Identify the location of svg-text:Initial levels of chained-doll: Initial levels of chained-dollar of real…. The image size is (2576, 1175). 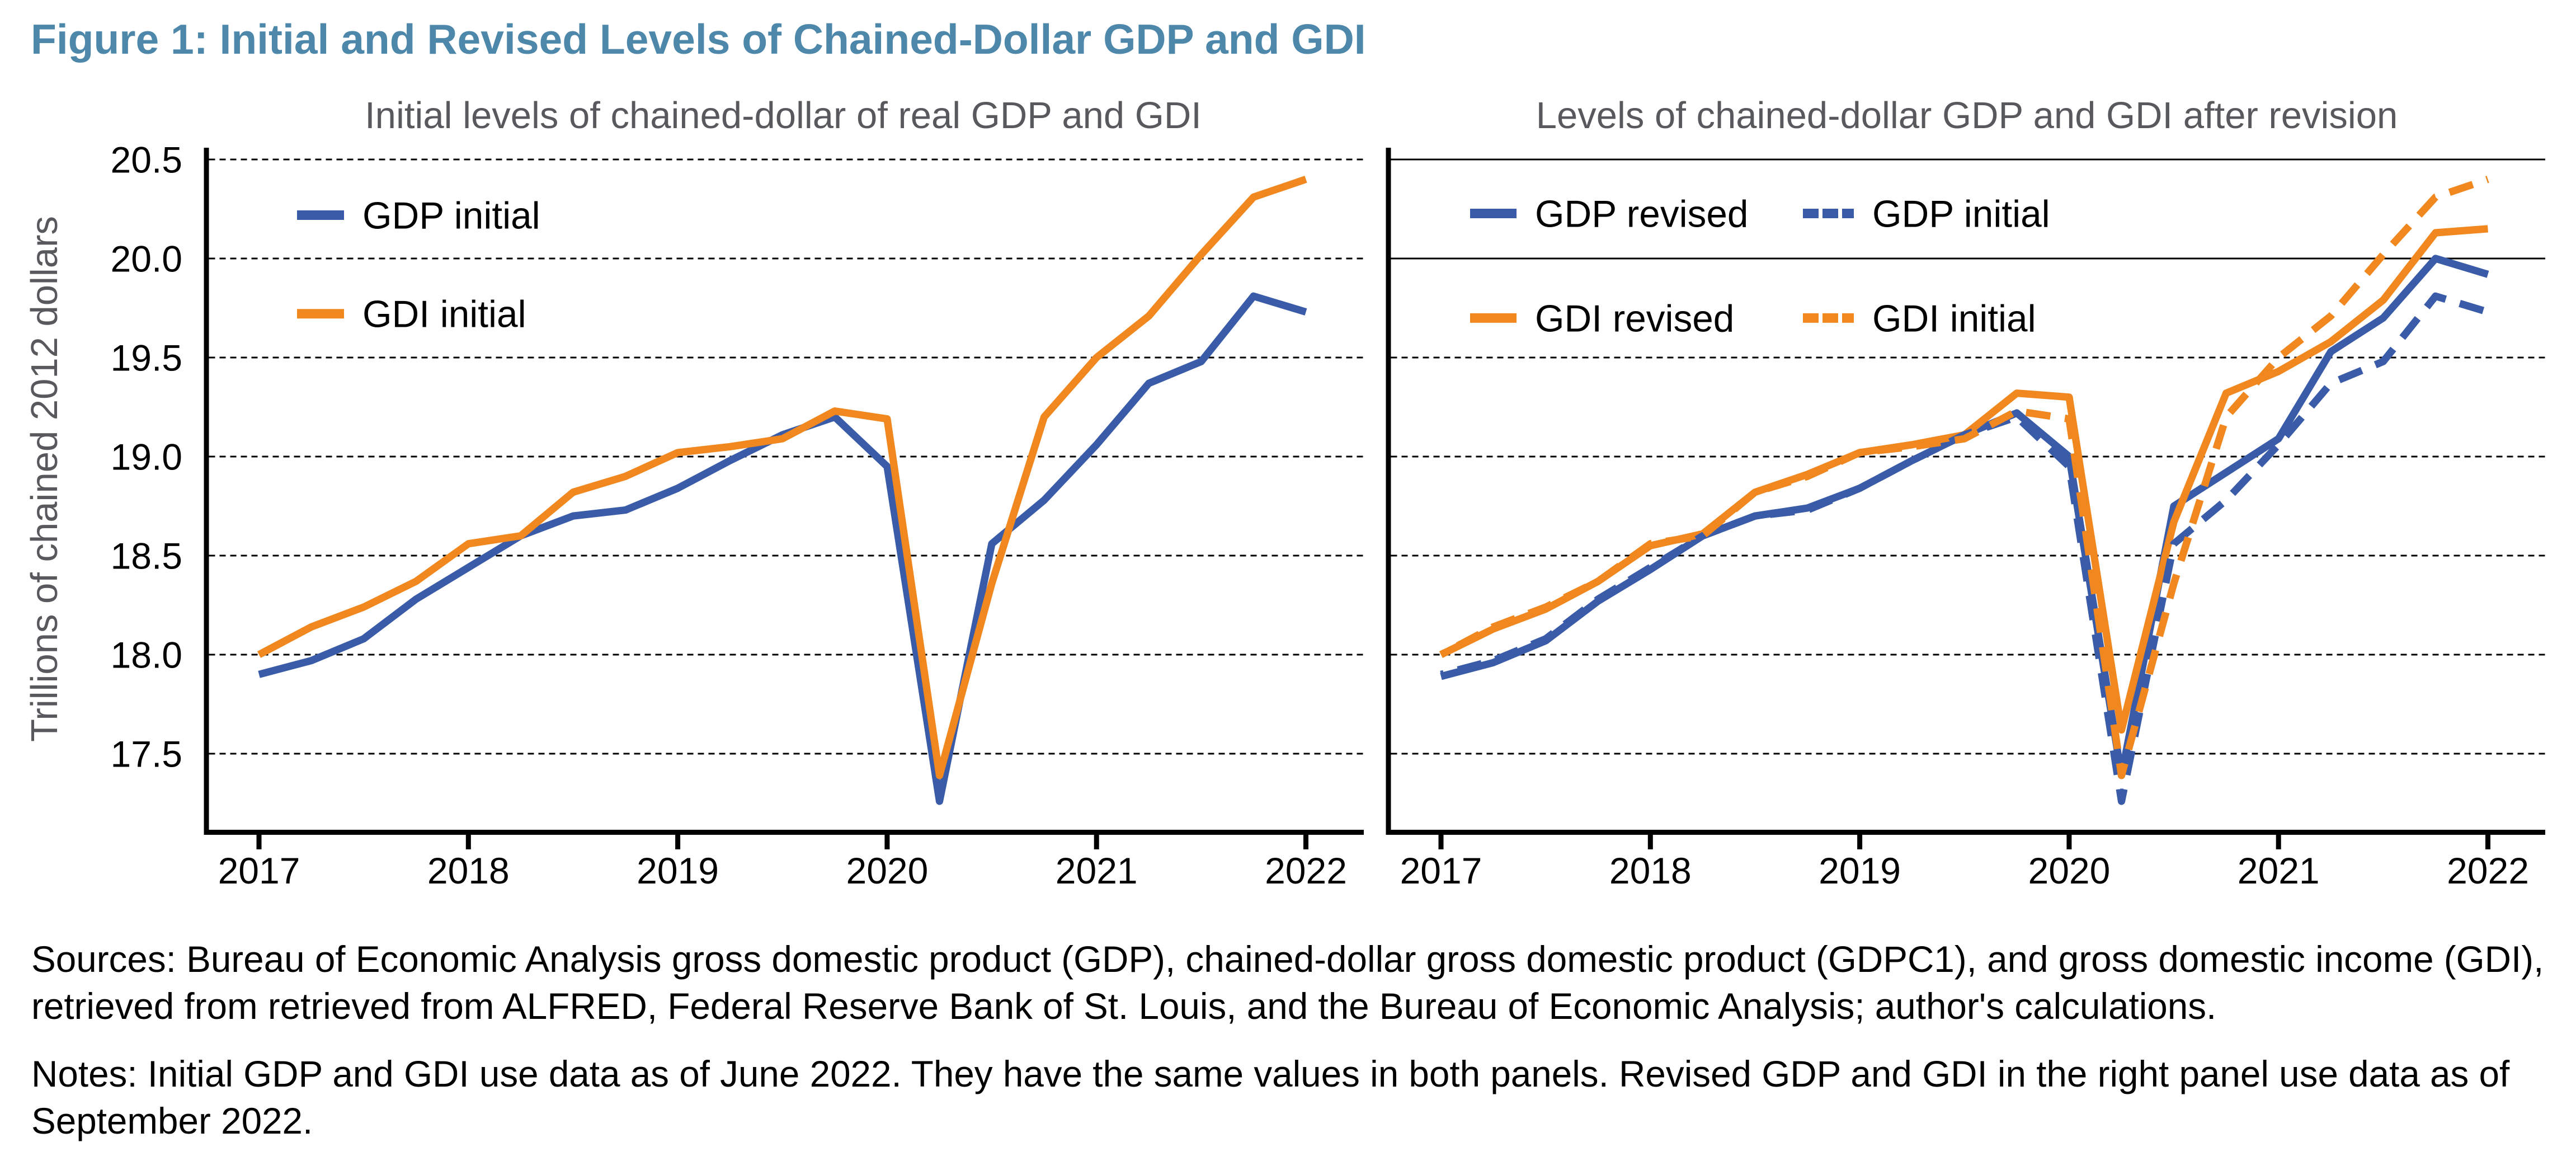
(783, 116).